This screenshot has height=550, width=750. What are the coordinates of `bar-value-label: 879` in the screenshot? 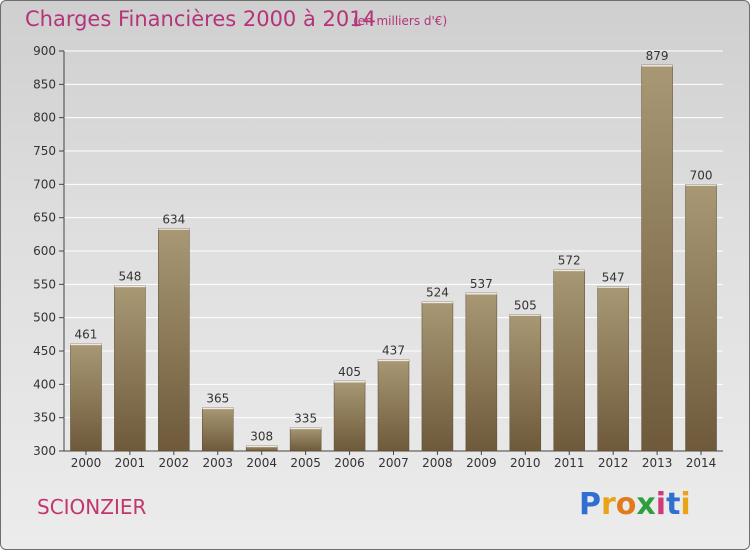 It's located at (657, 56).